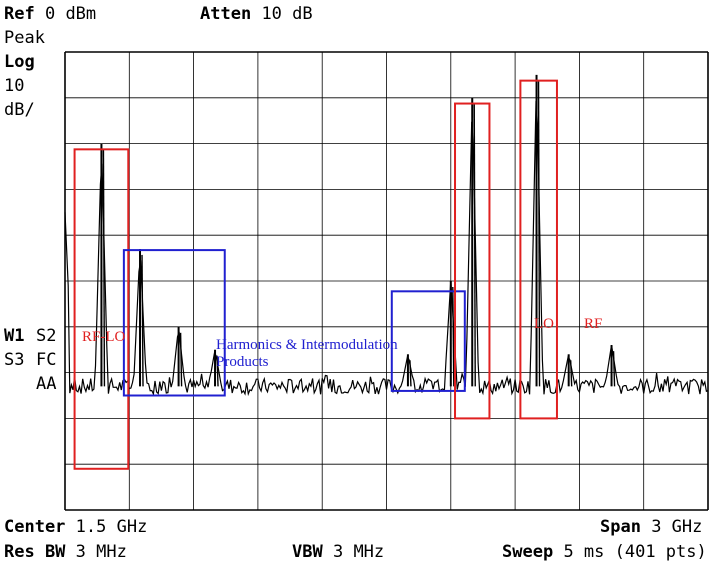 This screenshot has height=565, width=718. I want to click on video-bw: VBW 3 MHz, so click(338, 552).